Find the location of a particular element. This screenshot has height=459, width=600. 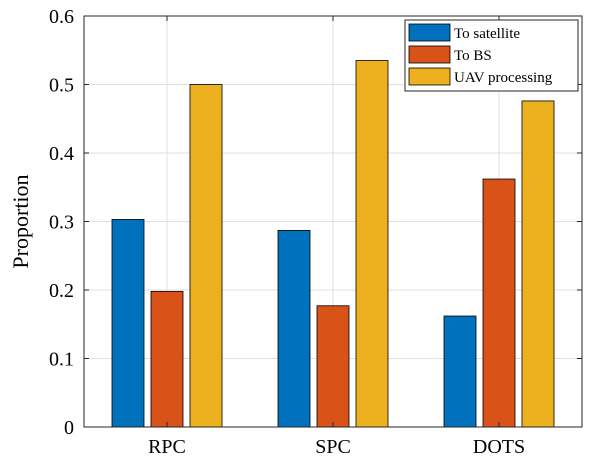

legend-label: To satellite is located at coordinates (487, 34).